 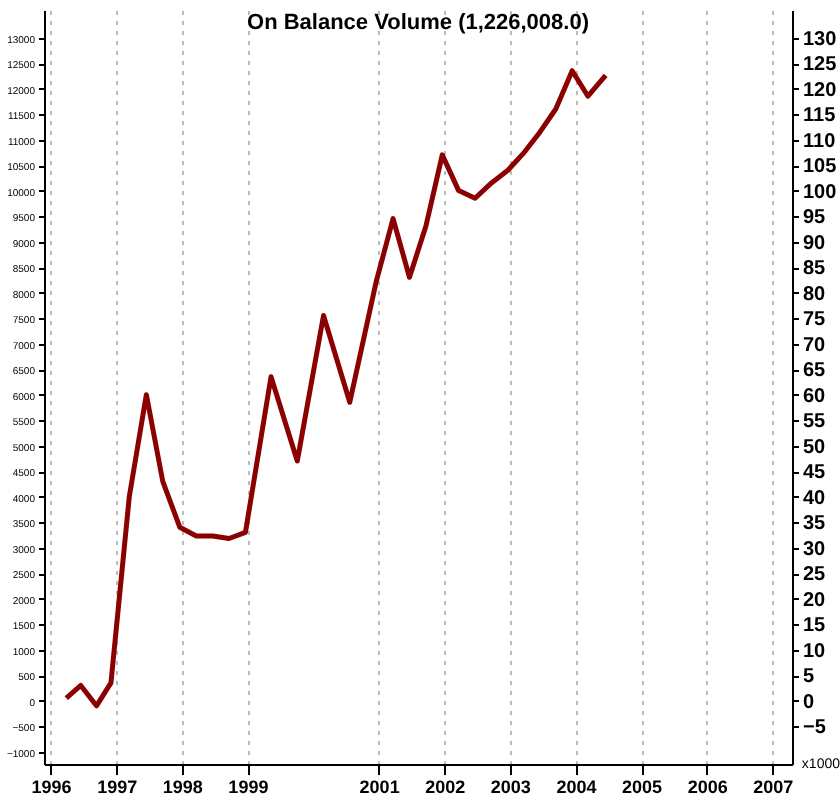 I want to click on y2-tick-label: 25, so click(x=815, y=575).